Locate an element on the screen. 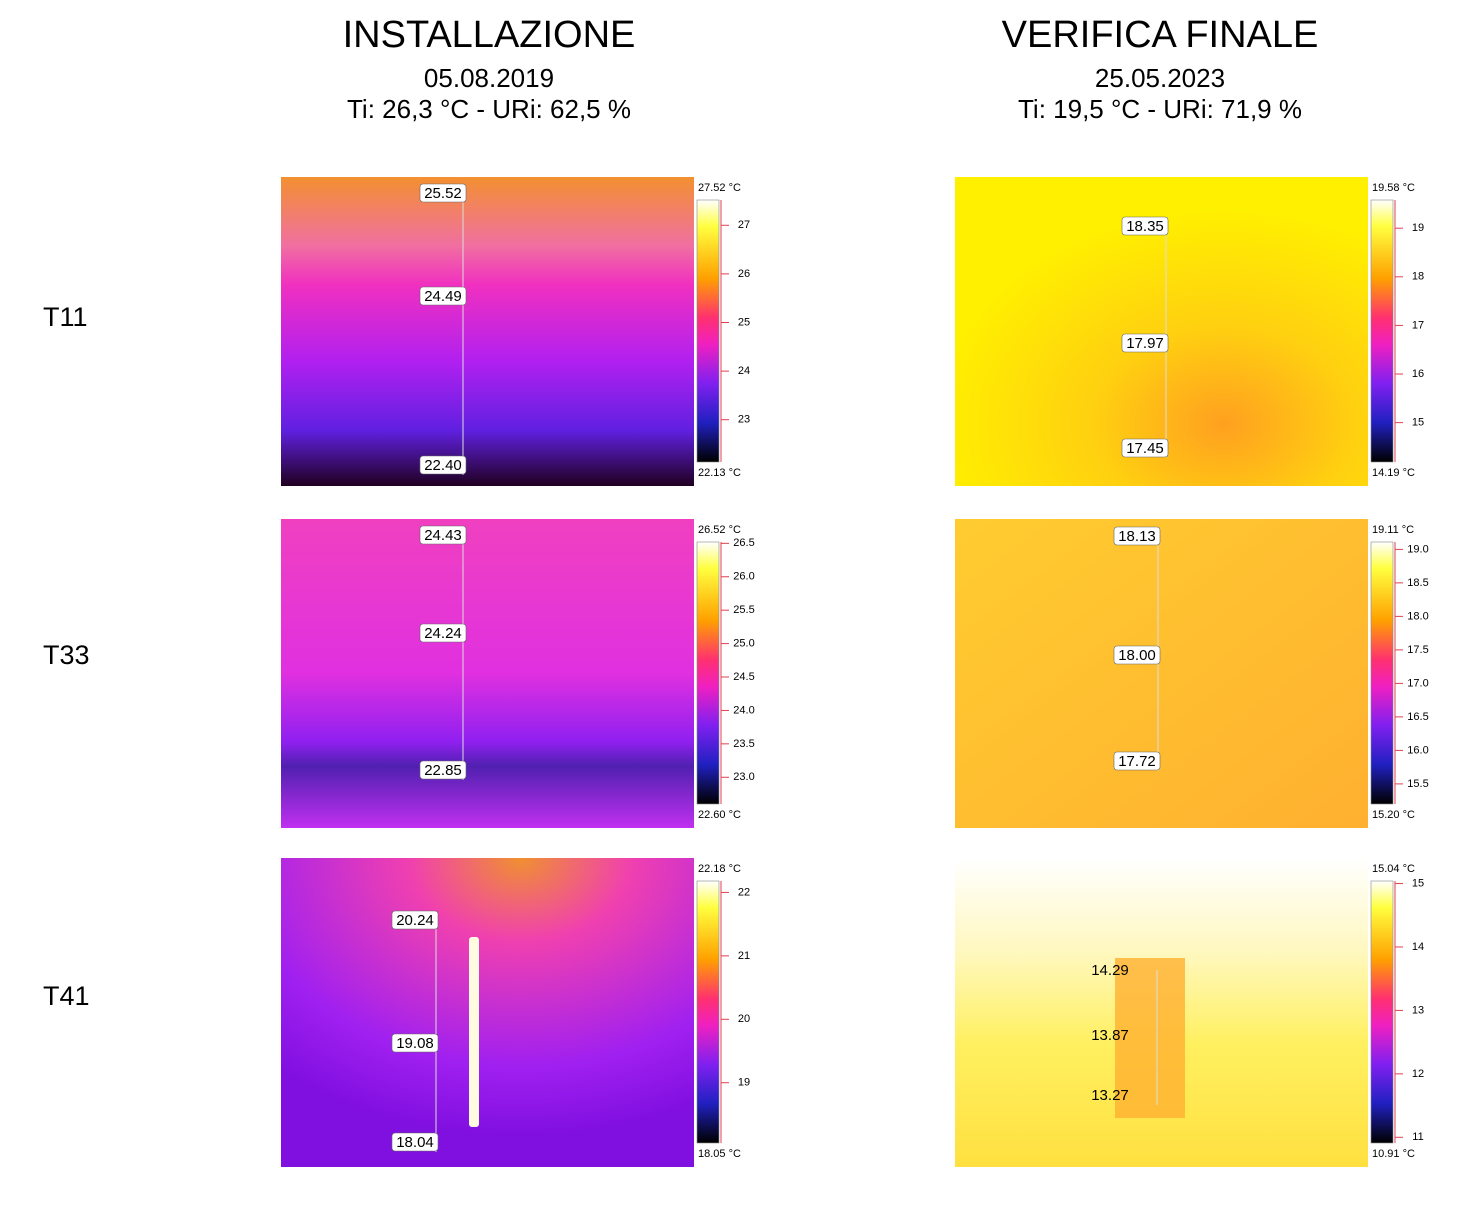 This screenshot has width=1478, height=1205. scale-max: 15.04 °C is located at coordinates (1393, 869).